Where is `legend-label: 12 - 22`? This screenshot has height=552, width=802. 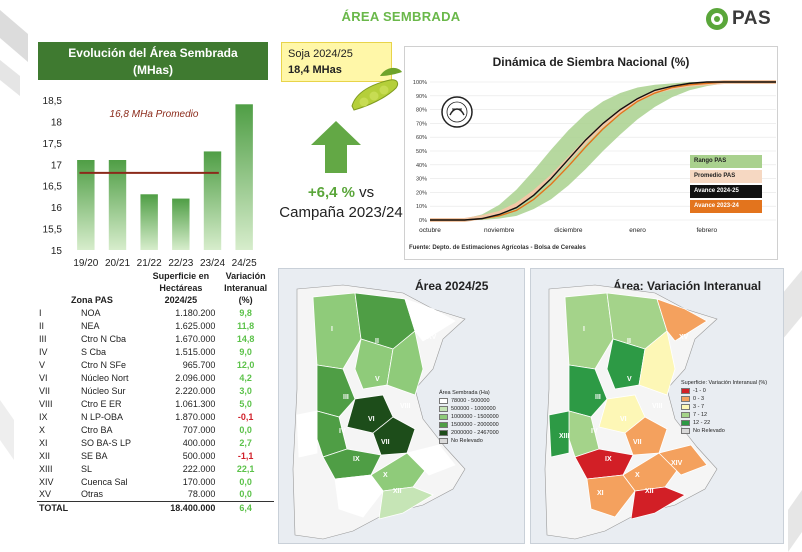 legend-label: 12 - 22 is located at coordinates (702, 423).